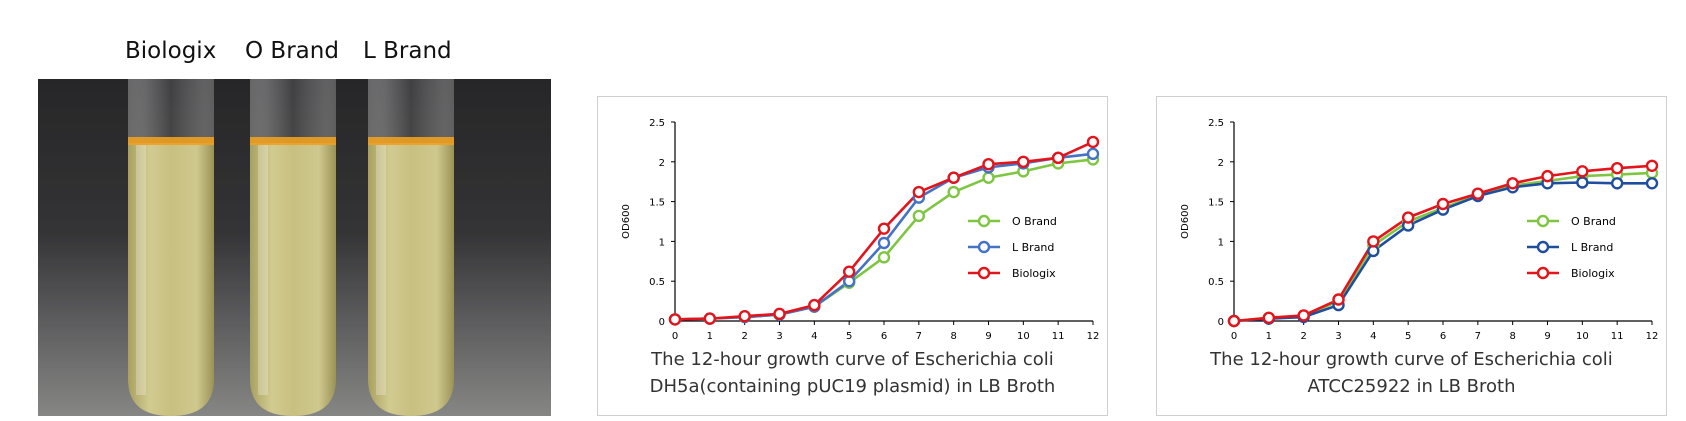  I want to click on tube-o-brand, so click(293, 247).